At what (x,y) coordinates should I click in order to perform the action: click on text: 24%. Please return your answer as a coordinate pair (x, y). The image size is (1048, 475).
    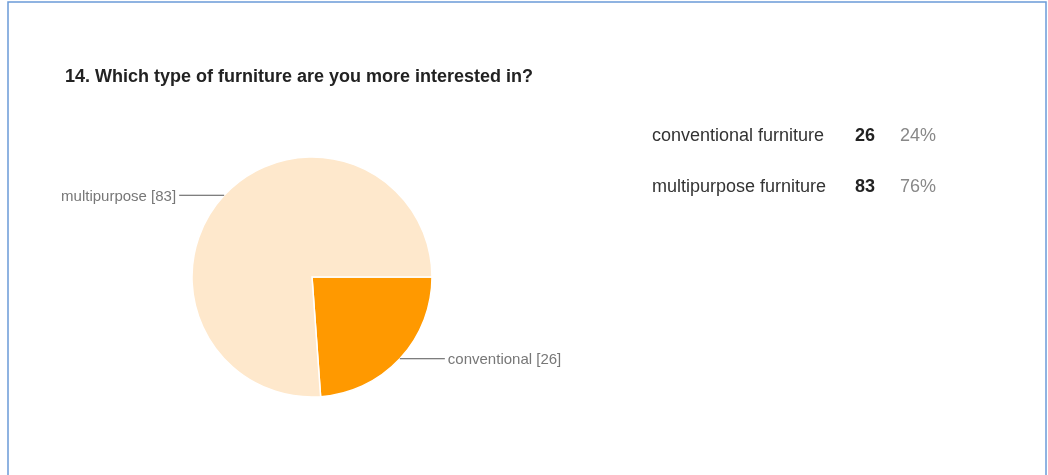
    Looking at the image, I should click on (918, 135).